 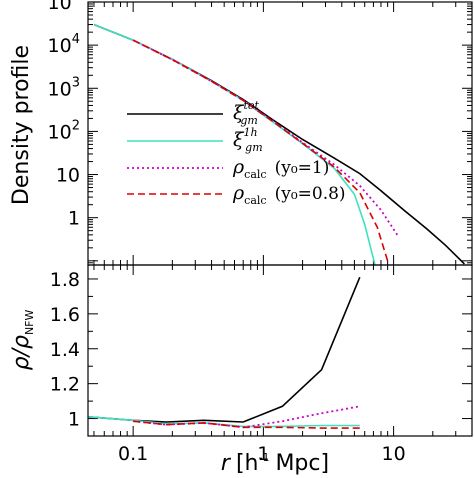 I want to click on y-tick-label: 1.2, so click(x=65, y=385).